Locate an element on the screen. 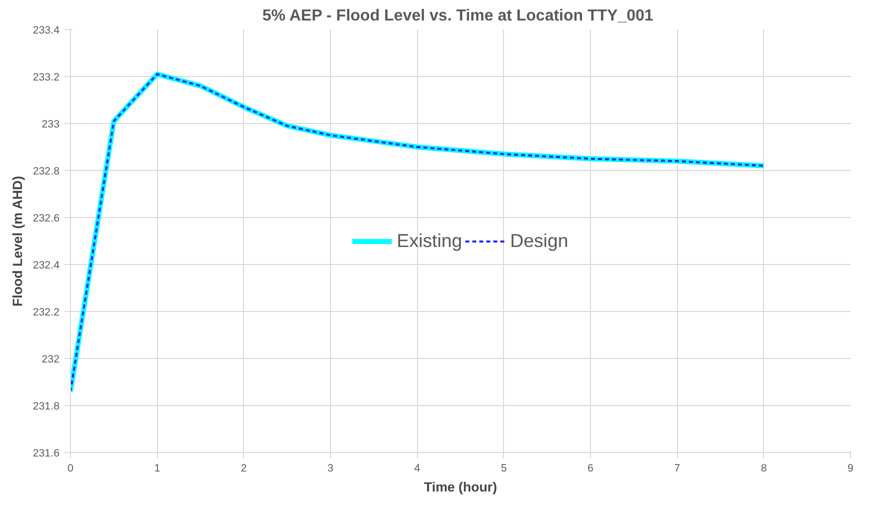 The width and height of the screenshot is (880, 512). y-tick-label: 232.6 is located at coordinates (46, 218).